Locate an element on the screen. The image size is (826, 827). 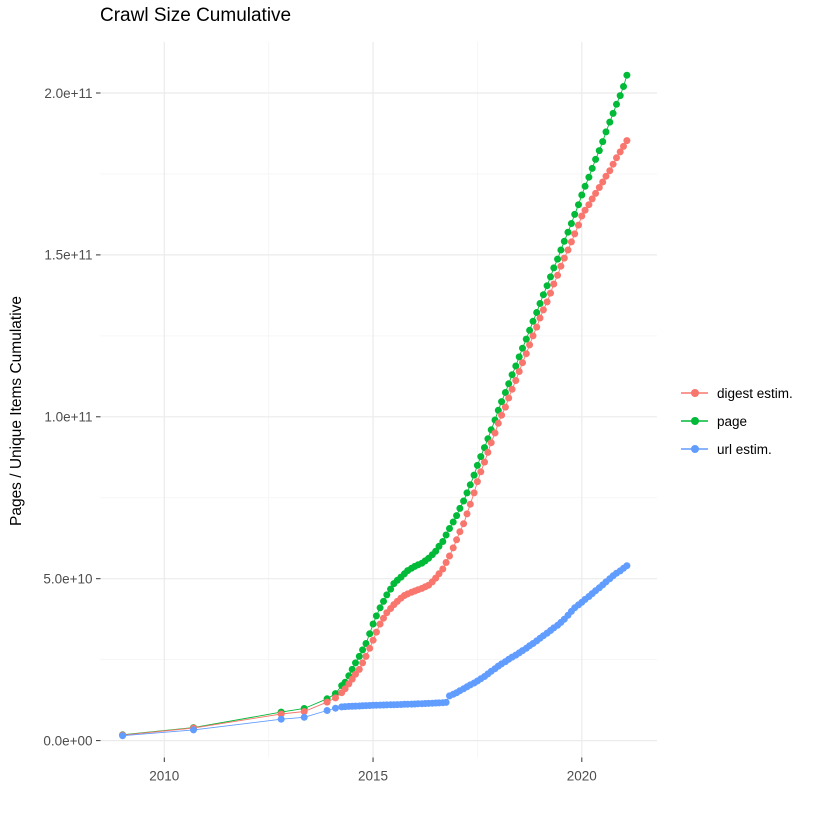
legend-label: url estim. is located at coordinates (744, 449).